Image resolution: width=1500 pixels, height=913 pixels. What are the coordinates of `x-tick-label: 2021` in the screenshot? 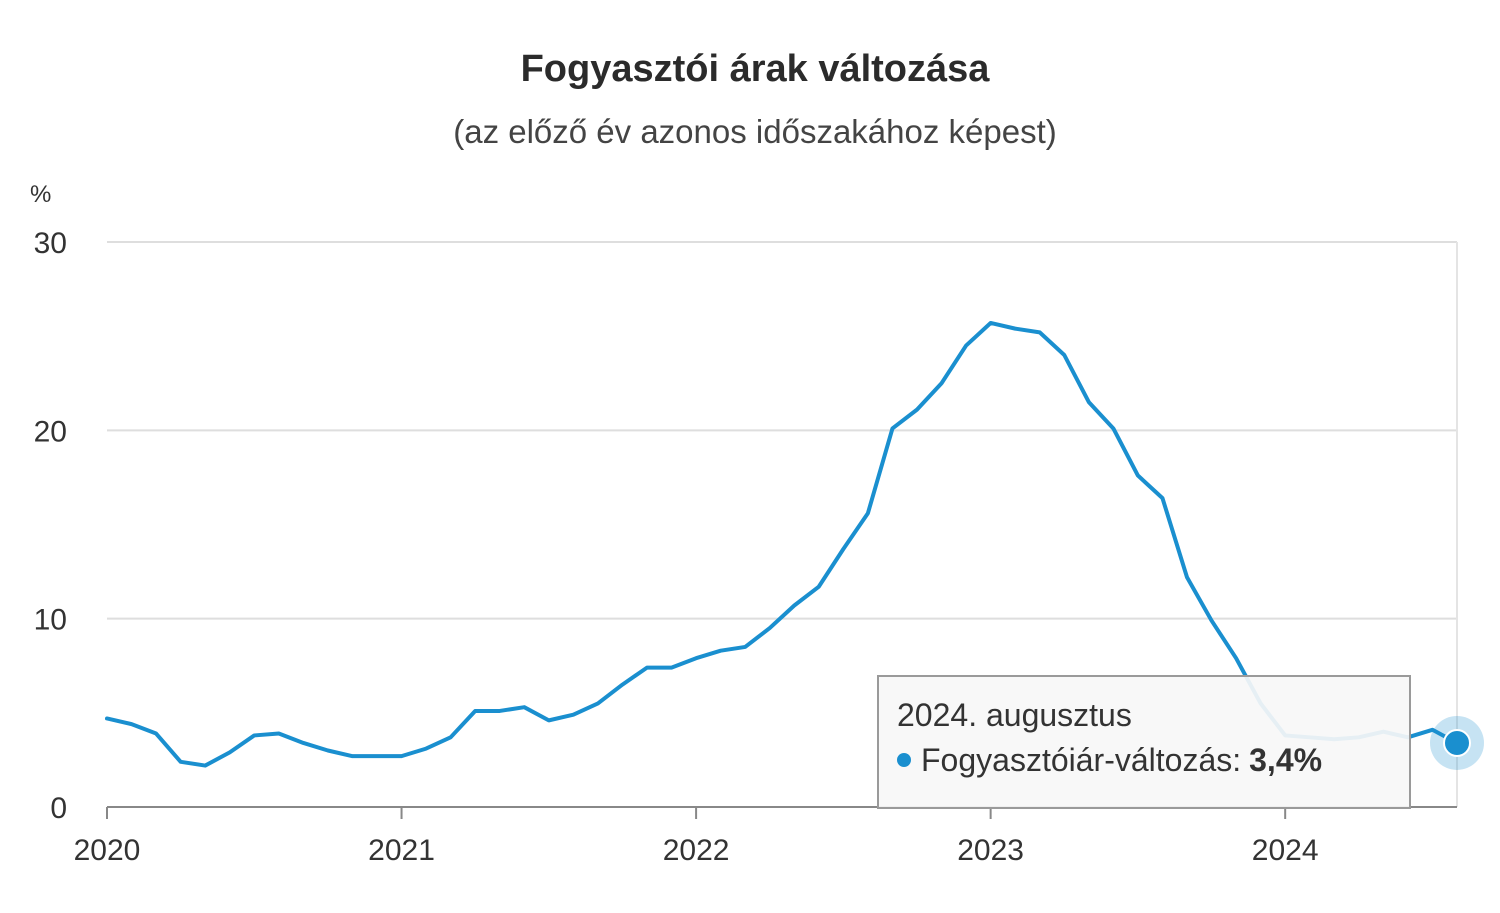 It's located at (401, 850).